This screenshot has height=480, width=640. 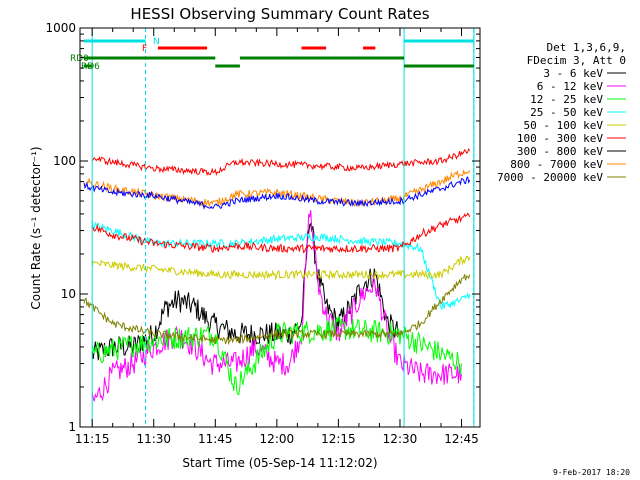 I want to click on legend-label-6: 300 - 800 keV, so click(x=560, y=151).